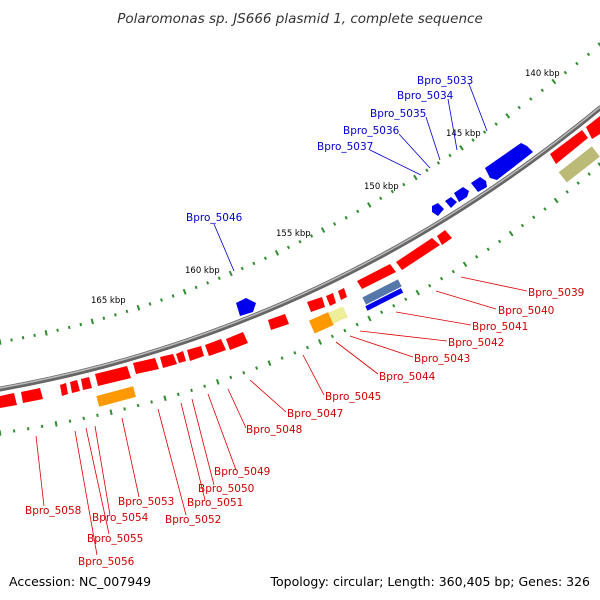 The width and height of the screenshot is (600, 600). Describe the element at coordinates (371, 131) in the screenshot. I see `gene-label-5036: Bpro_5036` at that location.